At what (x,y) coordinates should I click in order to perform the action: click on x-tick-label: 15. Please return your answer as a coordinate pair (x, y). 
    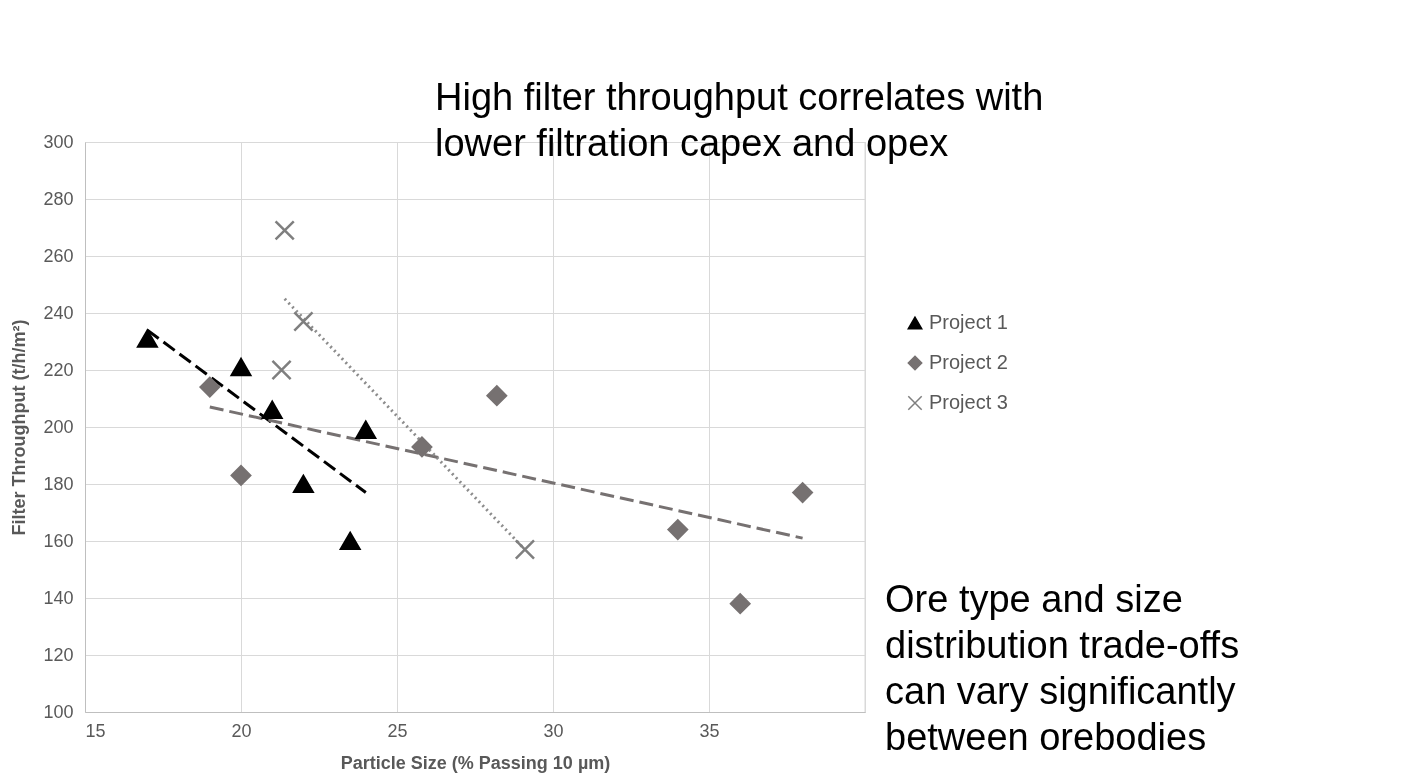
    Looking at the image, I should click on (95, 730).